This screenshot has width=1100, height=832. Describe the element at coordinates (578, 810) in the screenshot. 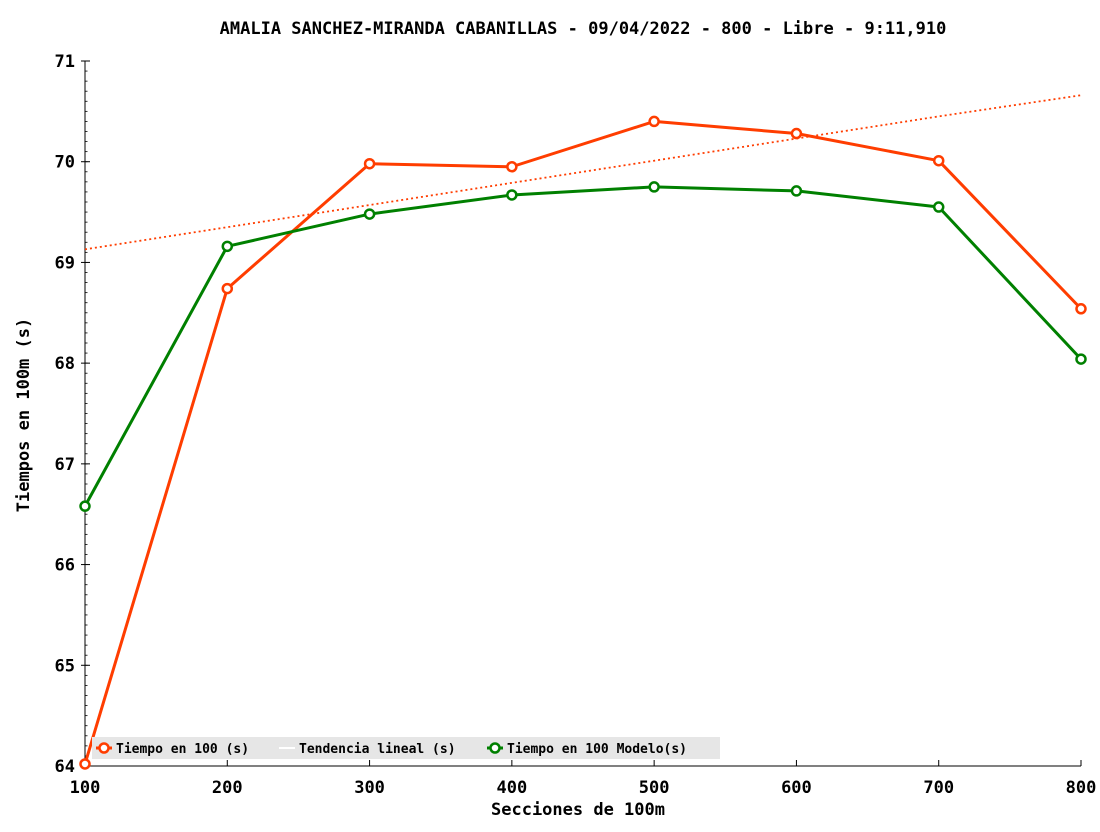

I see `x-axis-label: Secciones de 100m` at that location.